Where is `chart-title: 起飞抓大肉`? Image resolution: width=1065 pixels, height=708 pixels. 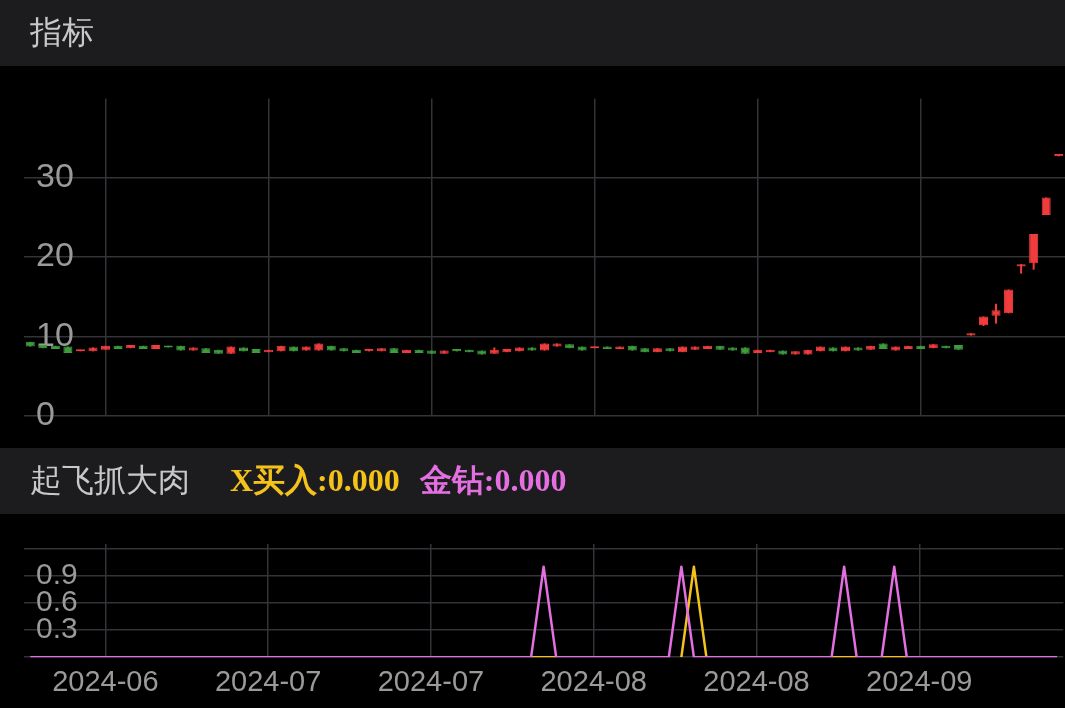
chart-title: 起飞抓大肉 is located at coordinates (110, 480).